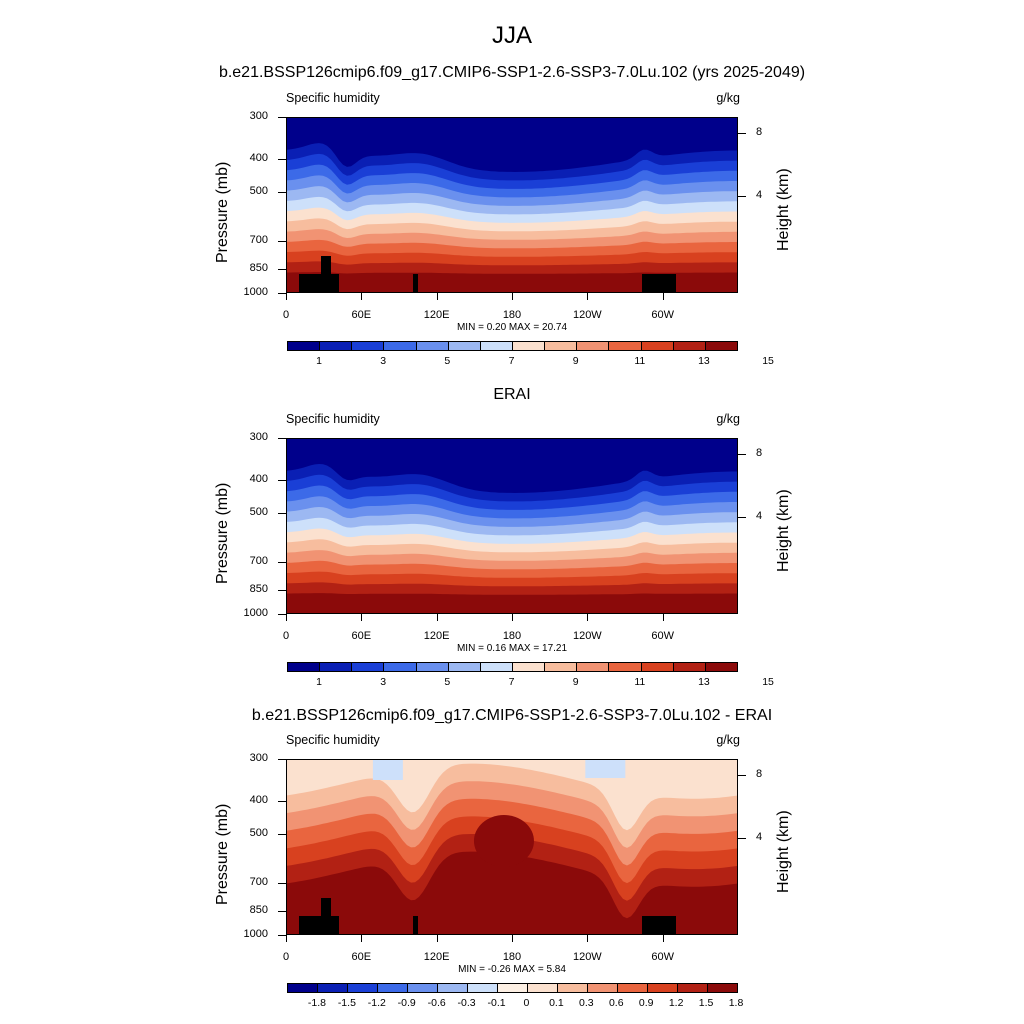  I want to click on colorbar-label: 15, so click(768, 682).